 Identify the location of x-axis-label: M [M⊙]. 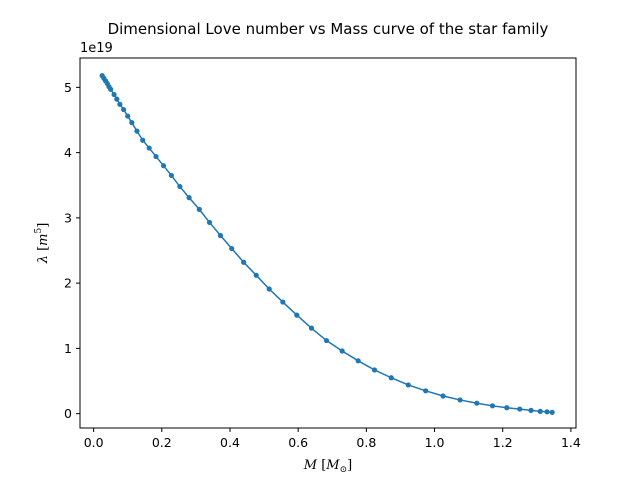
(327, 466).